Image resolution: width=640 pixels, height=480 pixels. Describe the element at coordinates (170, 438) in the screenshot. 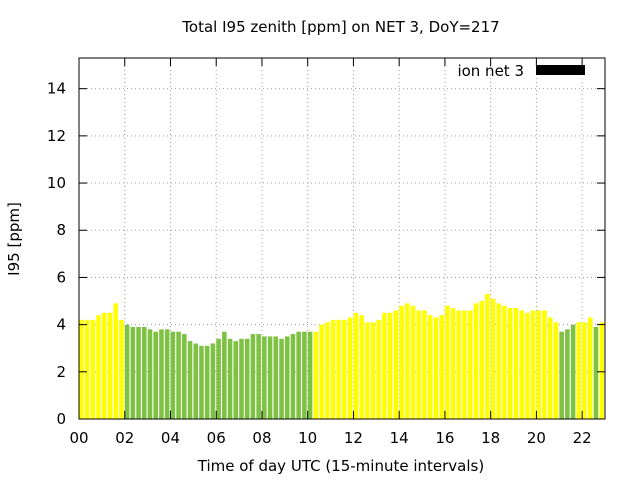

I see `x-tick-label: 04` at that location.